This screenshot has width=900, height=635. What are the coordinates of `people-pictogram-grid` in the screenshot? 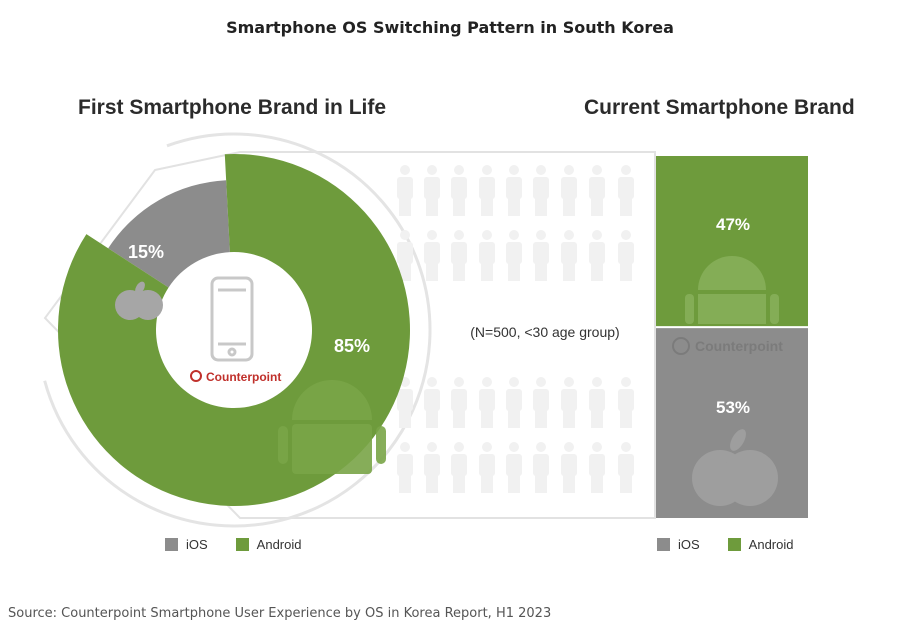 It's located at (515, 329).